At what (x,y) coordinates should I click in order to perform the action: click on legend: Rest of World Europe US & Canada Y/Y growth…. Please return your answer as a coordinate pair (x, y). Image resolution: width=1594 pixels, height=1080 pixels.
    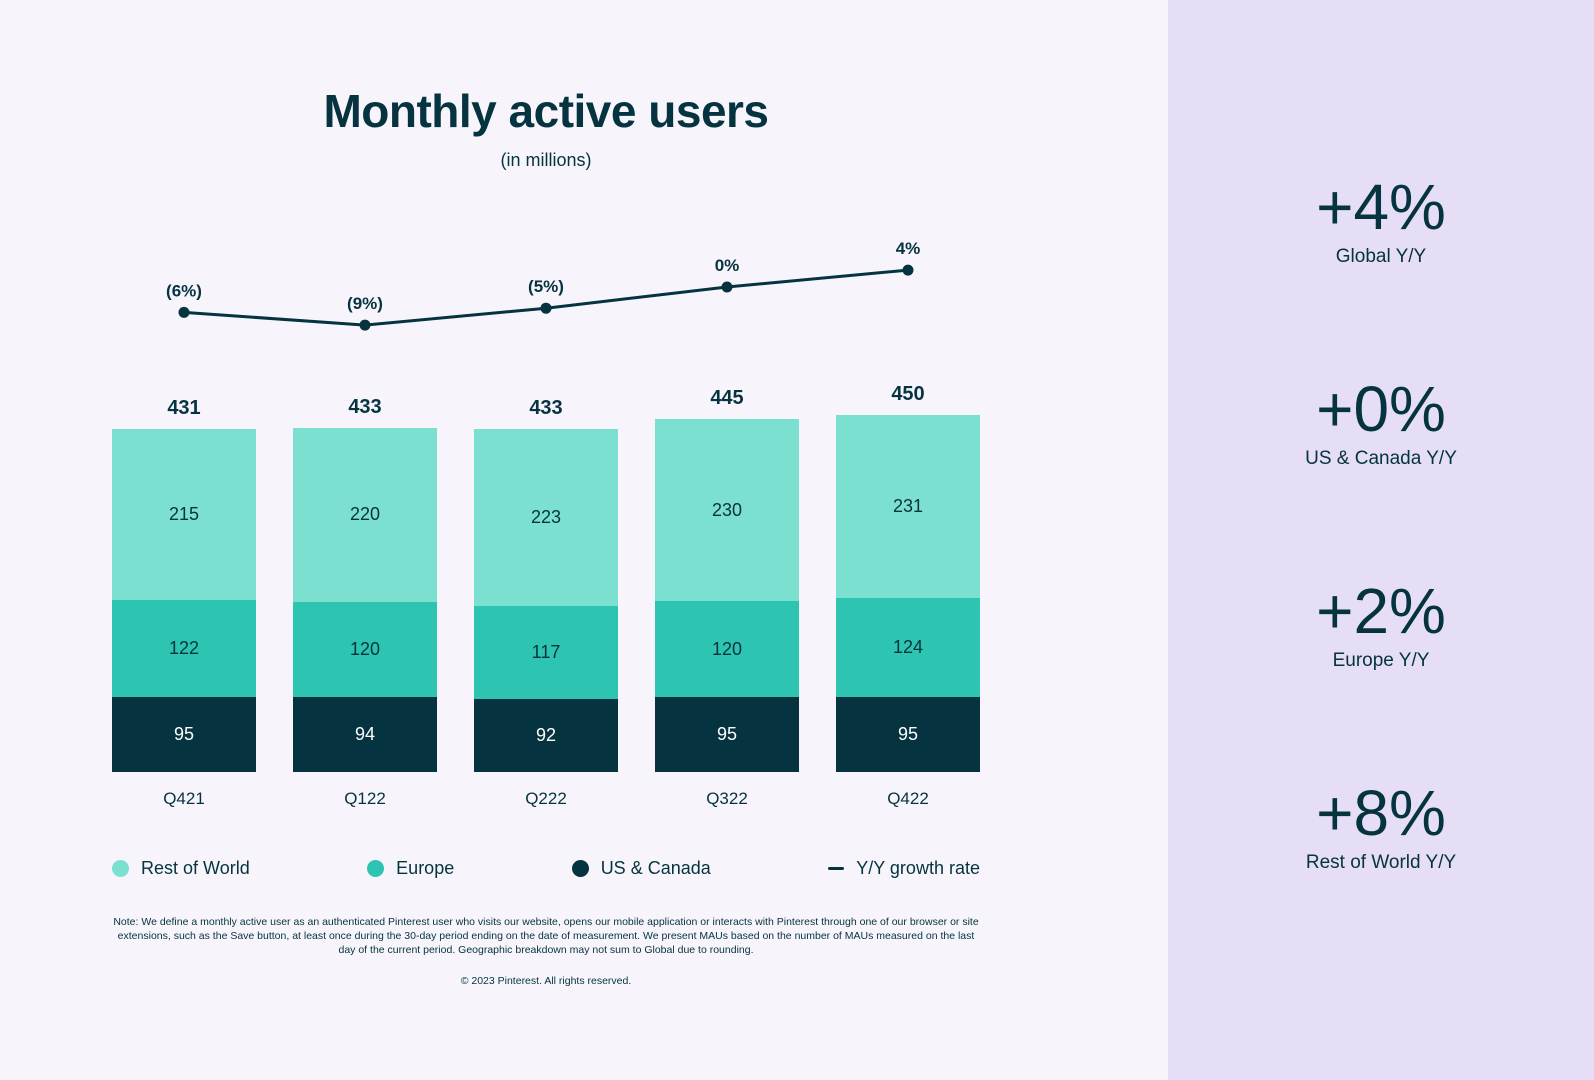
    Looking at the image, I should click on (546, 868).